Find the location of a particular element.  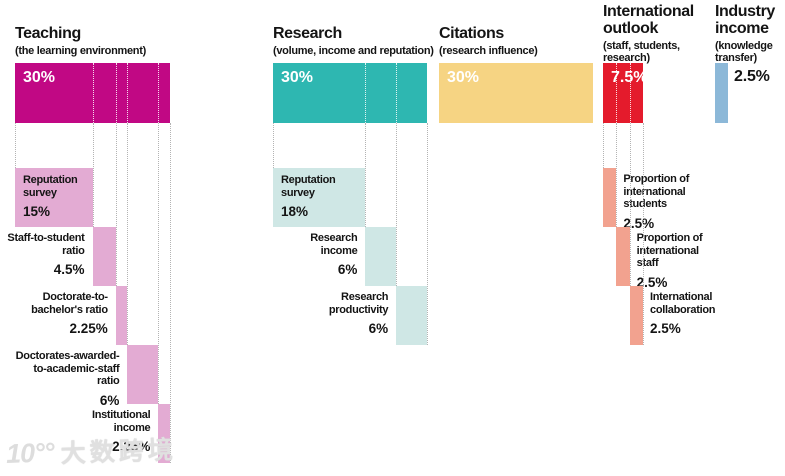

sub-indicator-name: Research productivity is located at coordinates (358, 303).